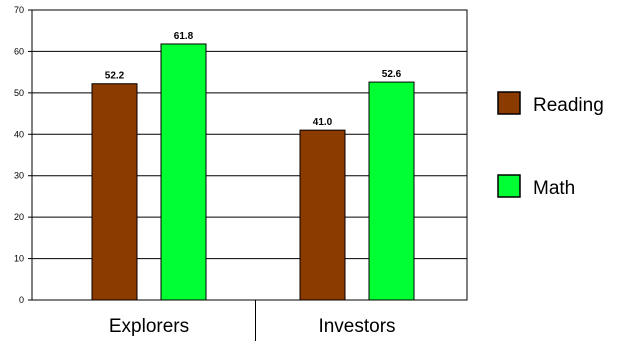 The image size is (629, 341). What do you see at coordinates (252, 326) in the screenshot?
I see `x-axis-category-labels: Explorers Investors` at bounding box center [252, 326].